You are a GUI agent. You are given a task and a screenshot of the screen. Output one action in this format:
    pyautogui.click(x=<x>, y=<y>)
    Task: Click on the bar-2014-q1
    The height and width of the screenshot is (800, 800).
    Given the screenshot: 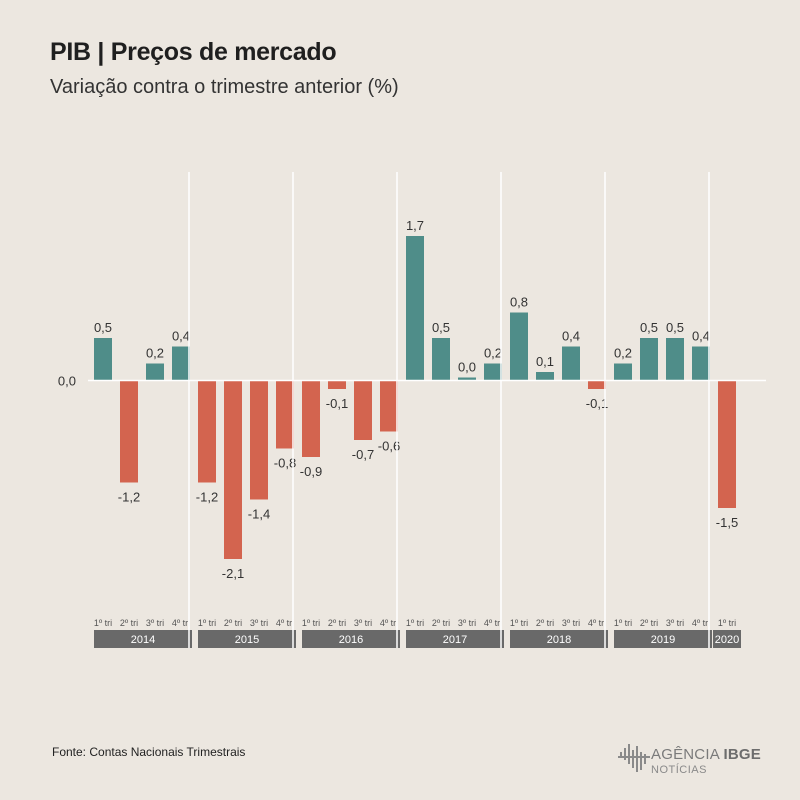 What is the action you would take?
    pyautogui.click(x=103, y=359)
    